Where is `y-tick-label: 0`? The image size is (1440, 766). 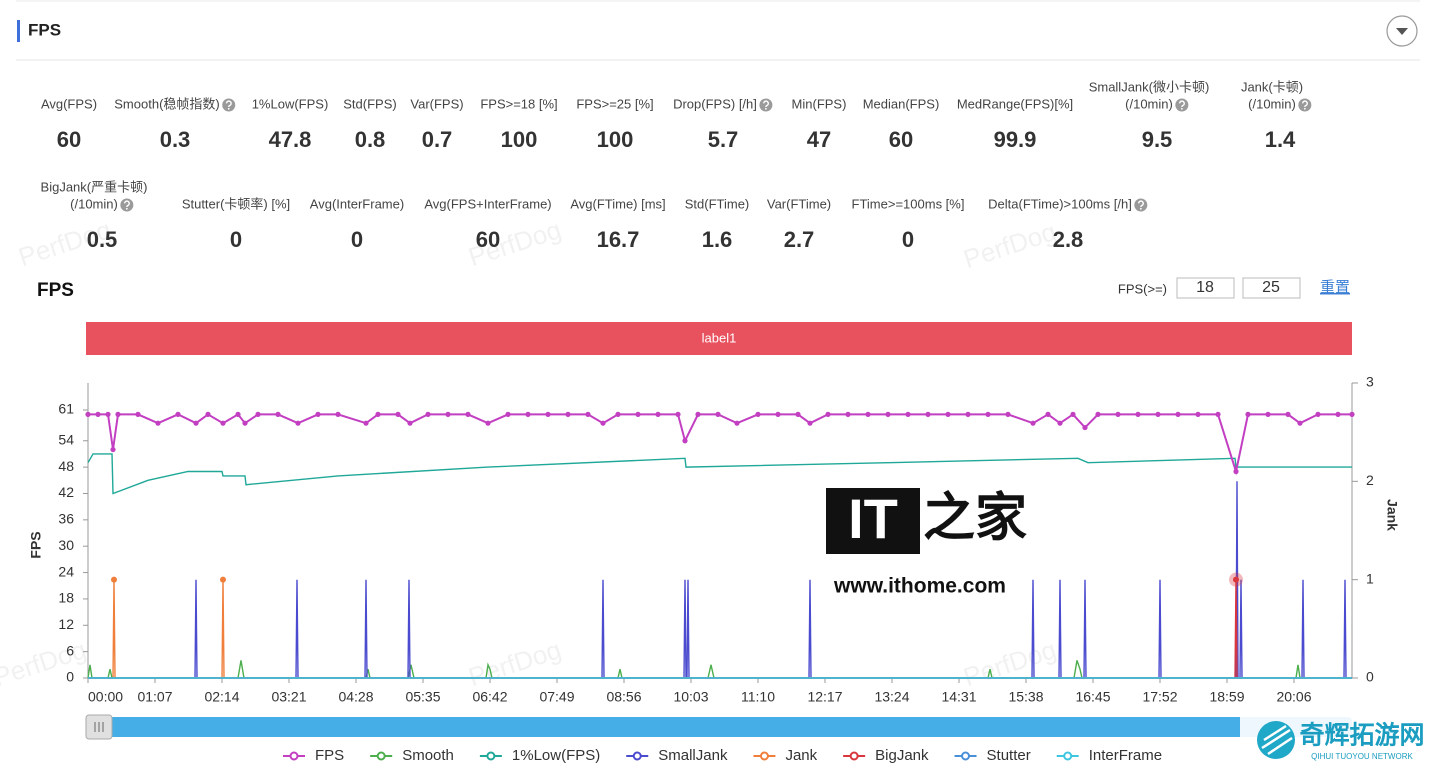
y-tick-label: 0 is located at coordinates (70, 677).